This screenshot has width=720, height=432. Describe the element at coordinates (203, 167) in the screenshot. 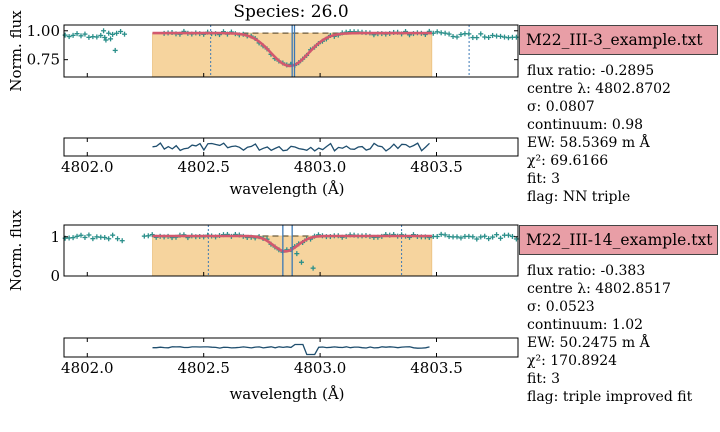

I see `panel1-xtick-label: 4802.5` at that location.